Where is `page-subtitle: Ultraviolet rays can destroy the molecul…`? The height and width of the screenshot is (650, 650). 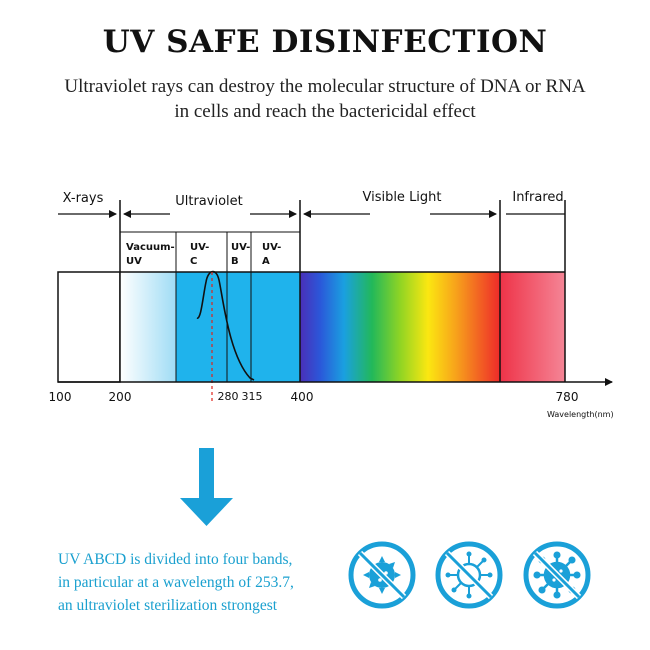
page-subtitle: Ultraviolet rays can destroy the molecul… is located at coordinates (325, 99).